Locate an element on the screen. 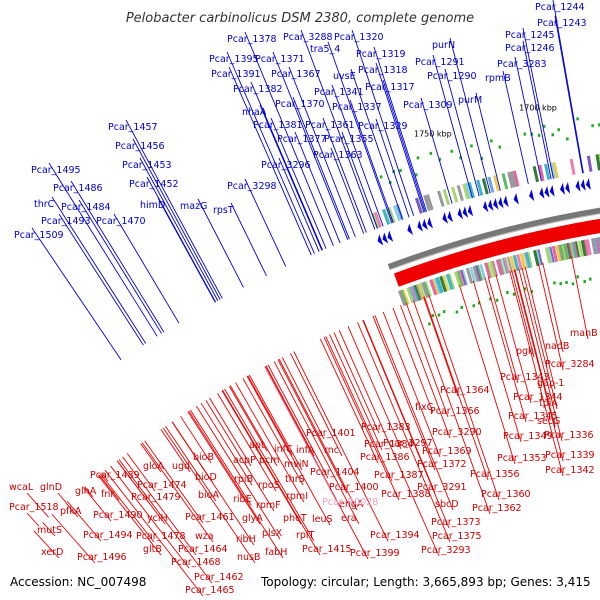  gene-label: Pcar_1383 is located at coordinates (386, 427).